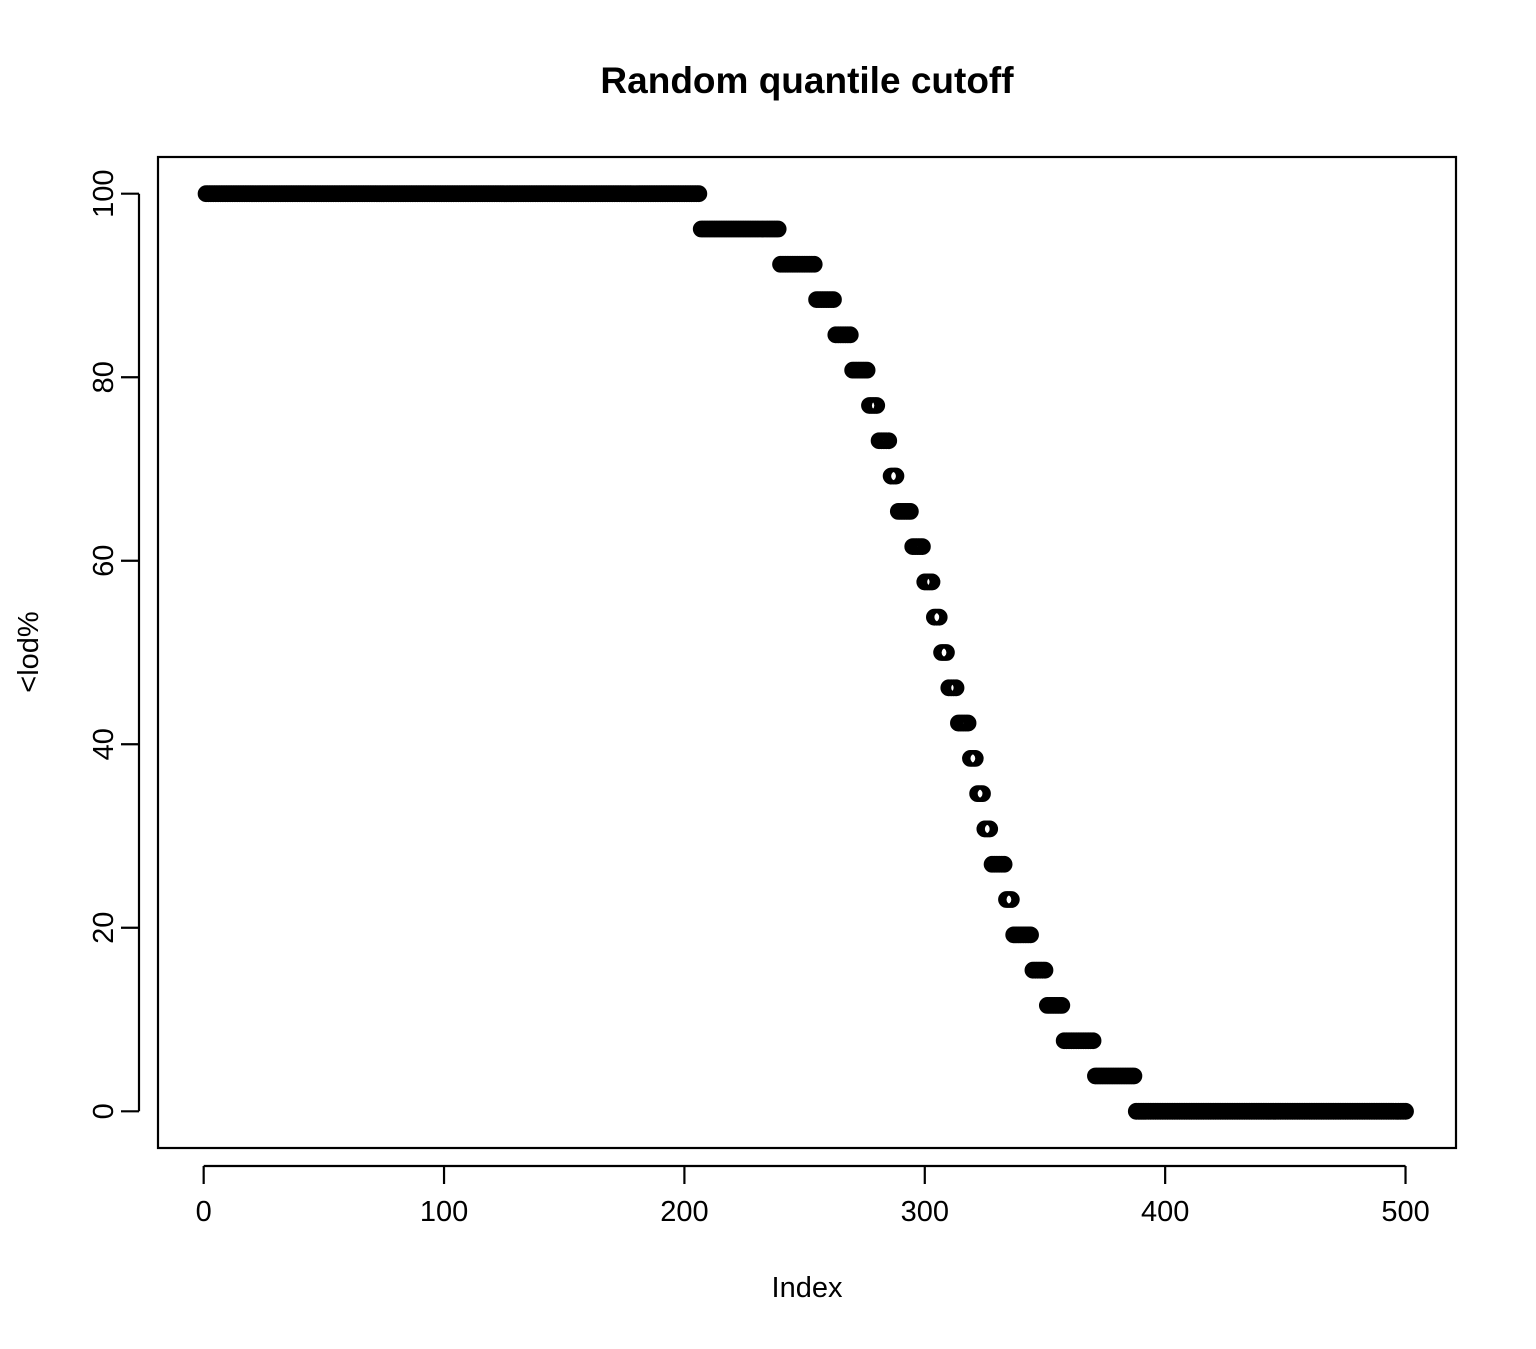 The image size is (1536, 1349). I want to click on x-tick-label: 500, so click(1405, 1212).